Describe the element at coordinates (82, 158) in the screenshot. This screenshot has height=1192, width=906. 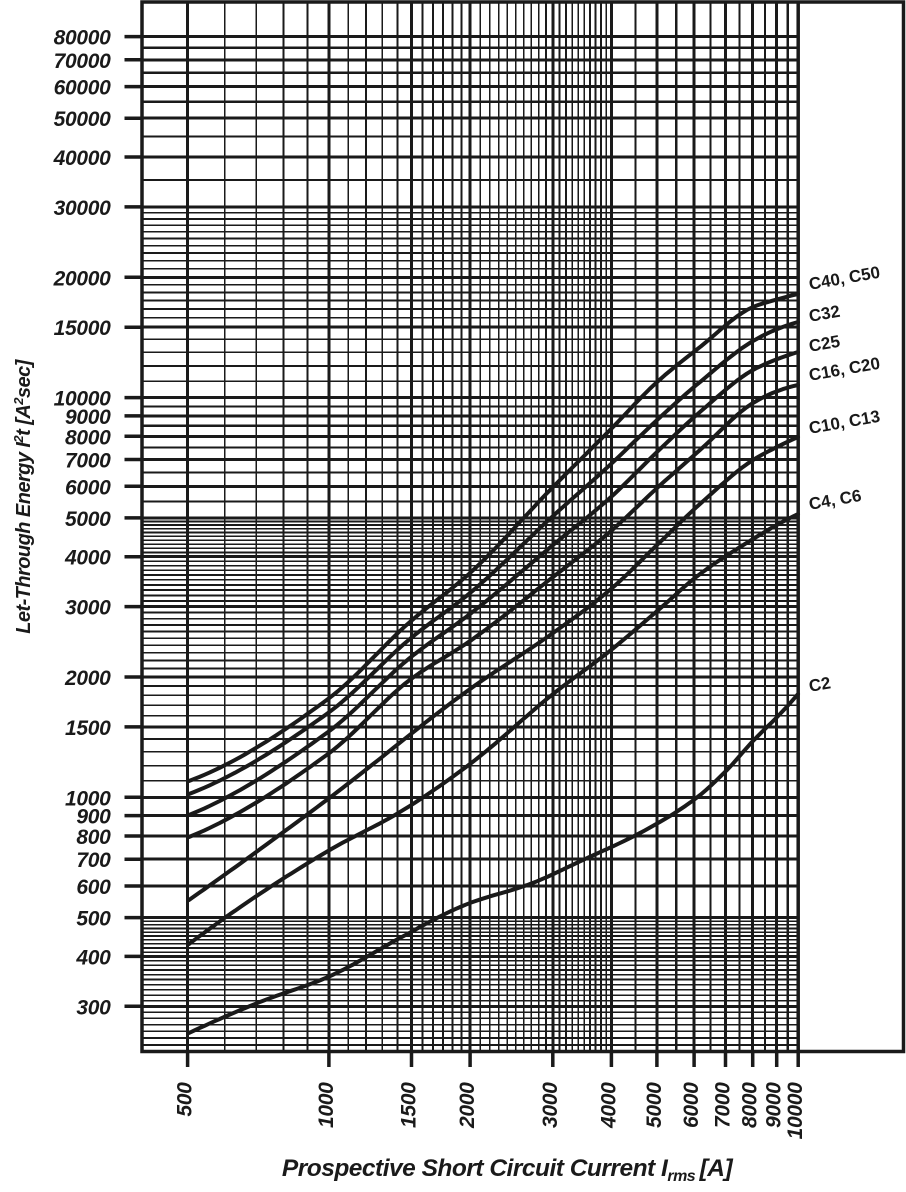
I see `svg-text: 40000` at that location.